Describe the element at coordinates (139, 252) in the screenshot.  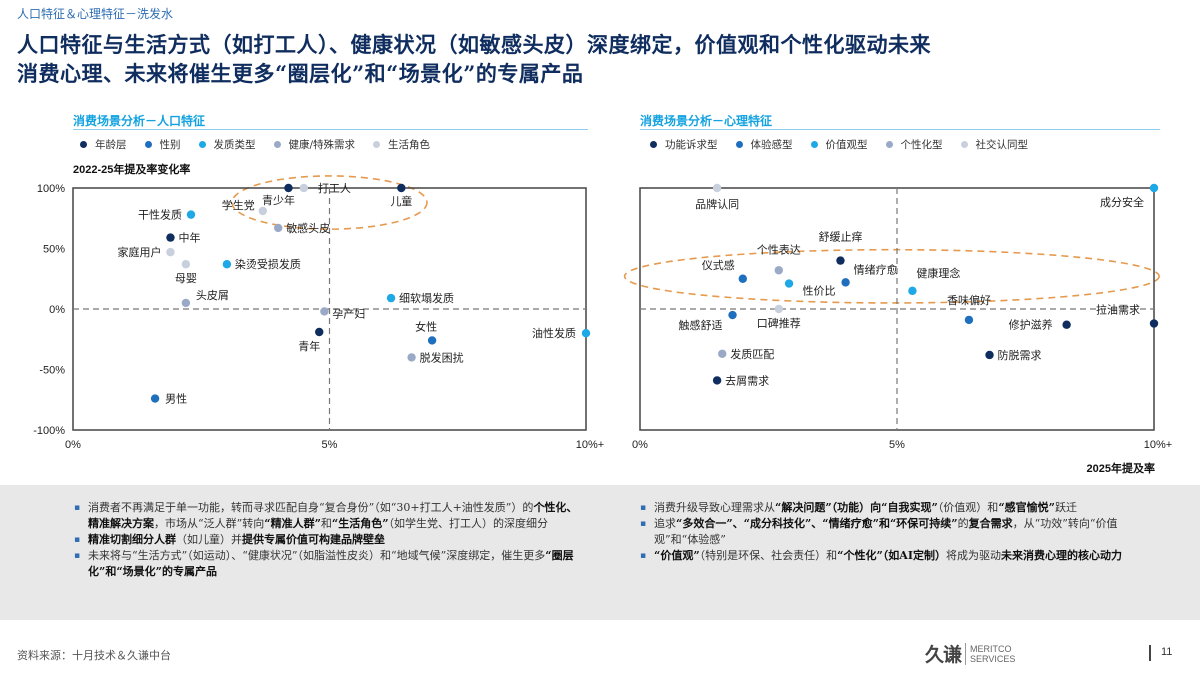
I see `data-point-label: 家庭用户` at that location.